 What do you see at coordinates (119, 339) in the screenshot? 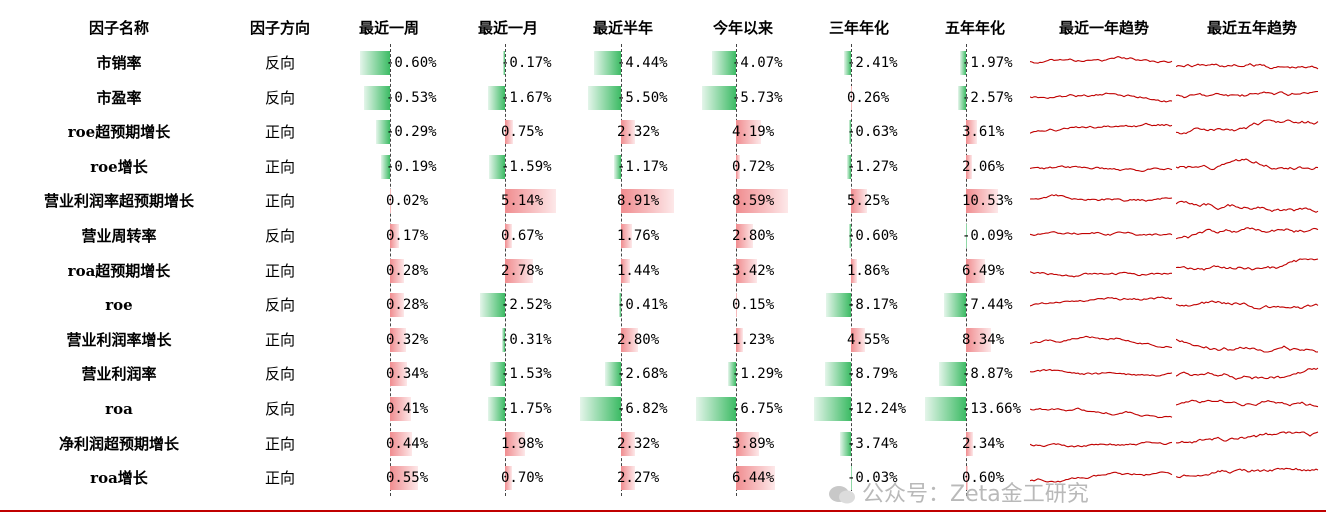
I see `factor-name: 营业利润率增长` at bounding box center [119, 339].